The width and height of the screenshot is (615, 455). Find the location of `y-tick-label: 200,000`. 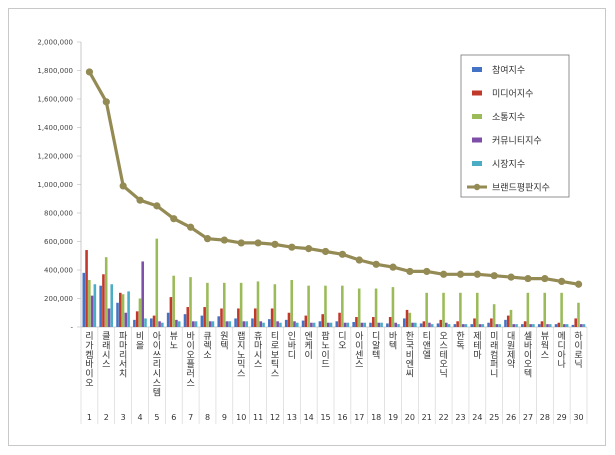

y-tick-label: 200,000 is located at coordinates (58, 299).